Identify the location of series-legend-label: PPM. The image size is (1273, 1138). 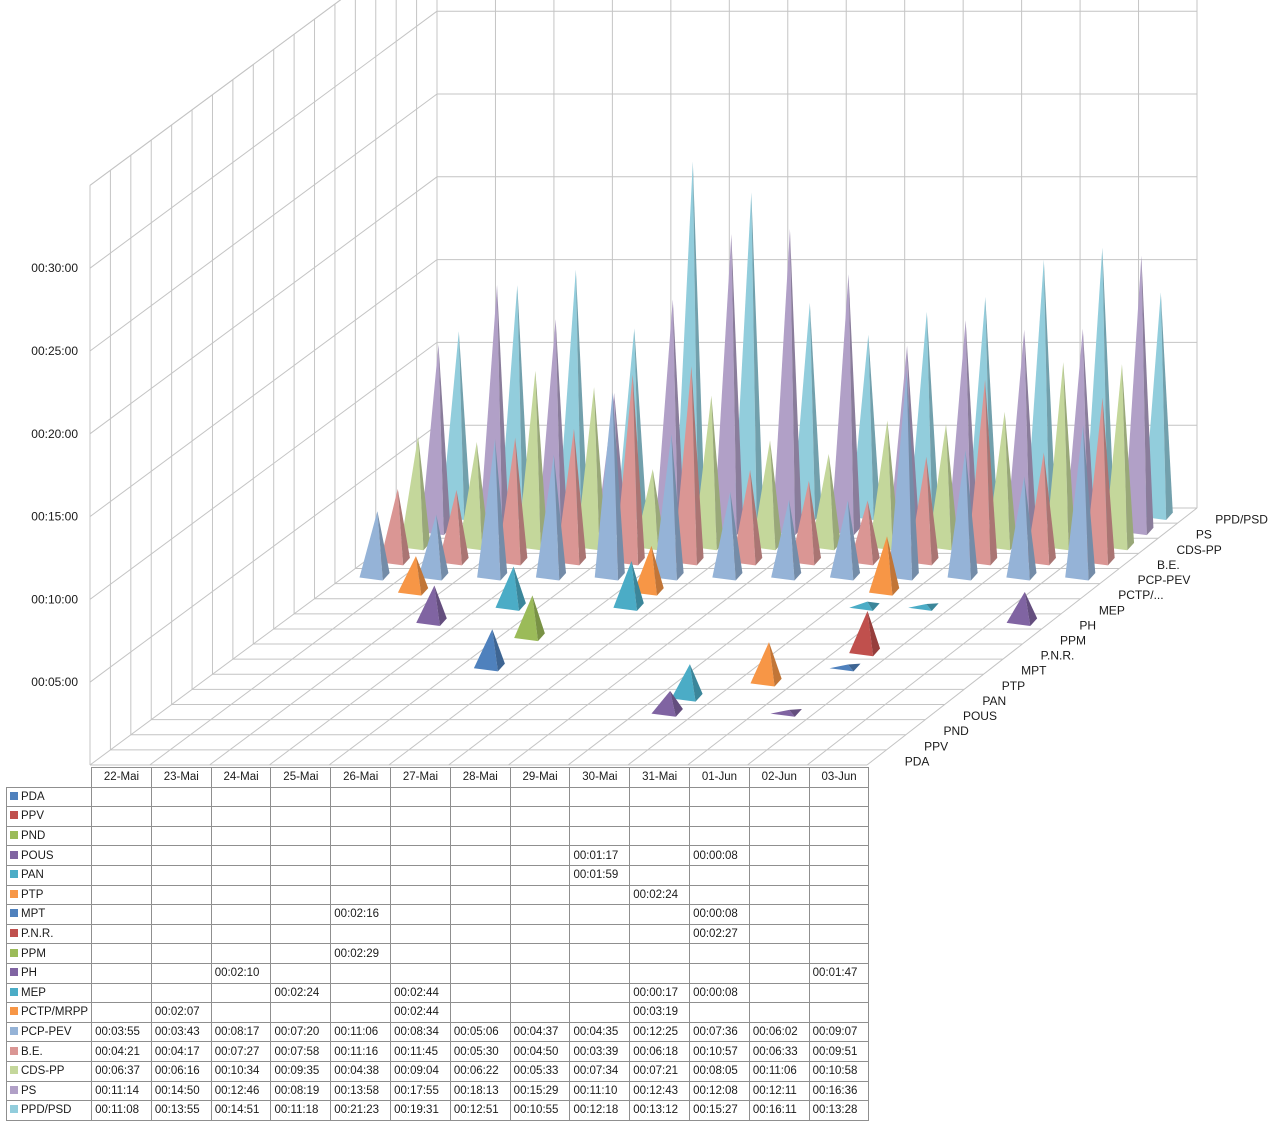
(49, 953).